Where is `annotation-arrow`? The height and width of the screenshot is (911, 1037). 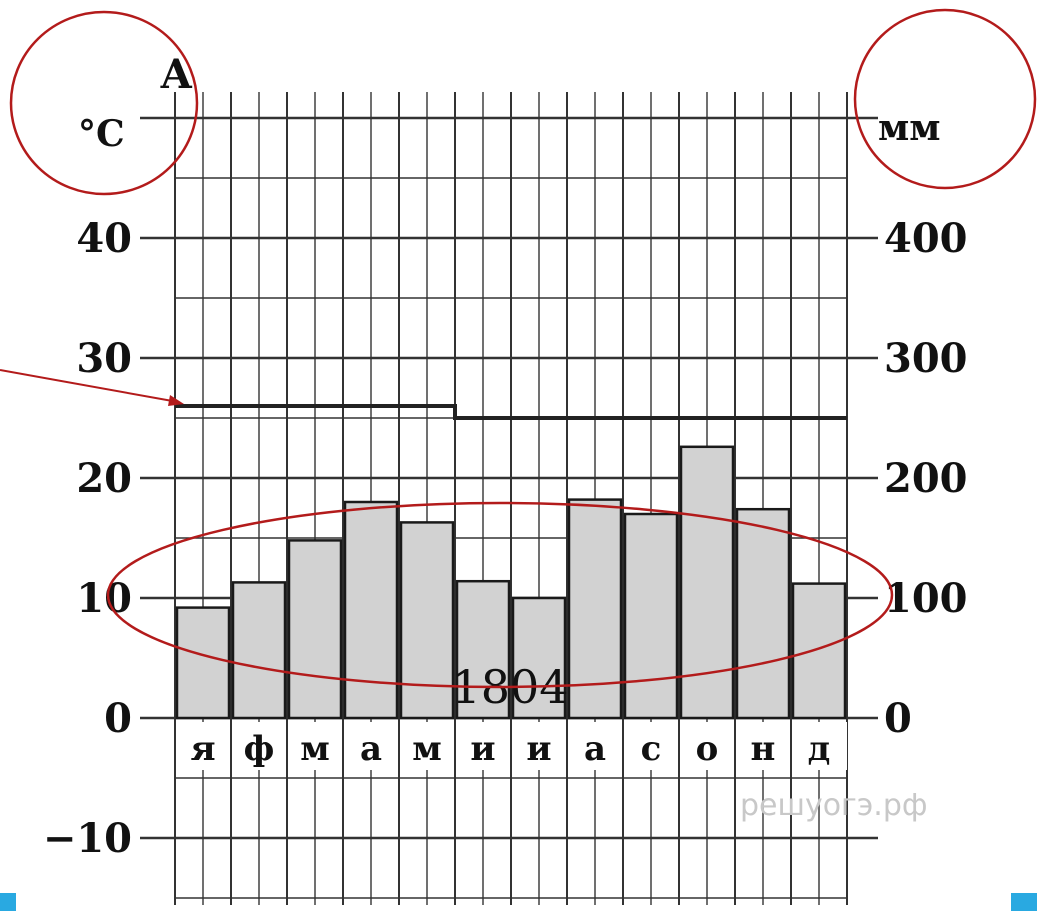 annotation-arrow is located at coordinates (89, 386).